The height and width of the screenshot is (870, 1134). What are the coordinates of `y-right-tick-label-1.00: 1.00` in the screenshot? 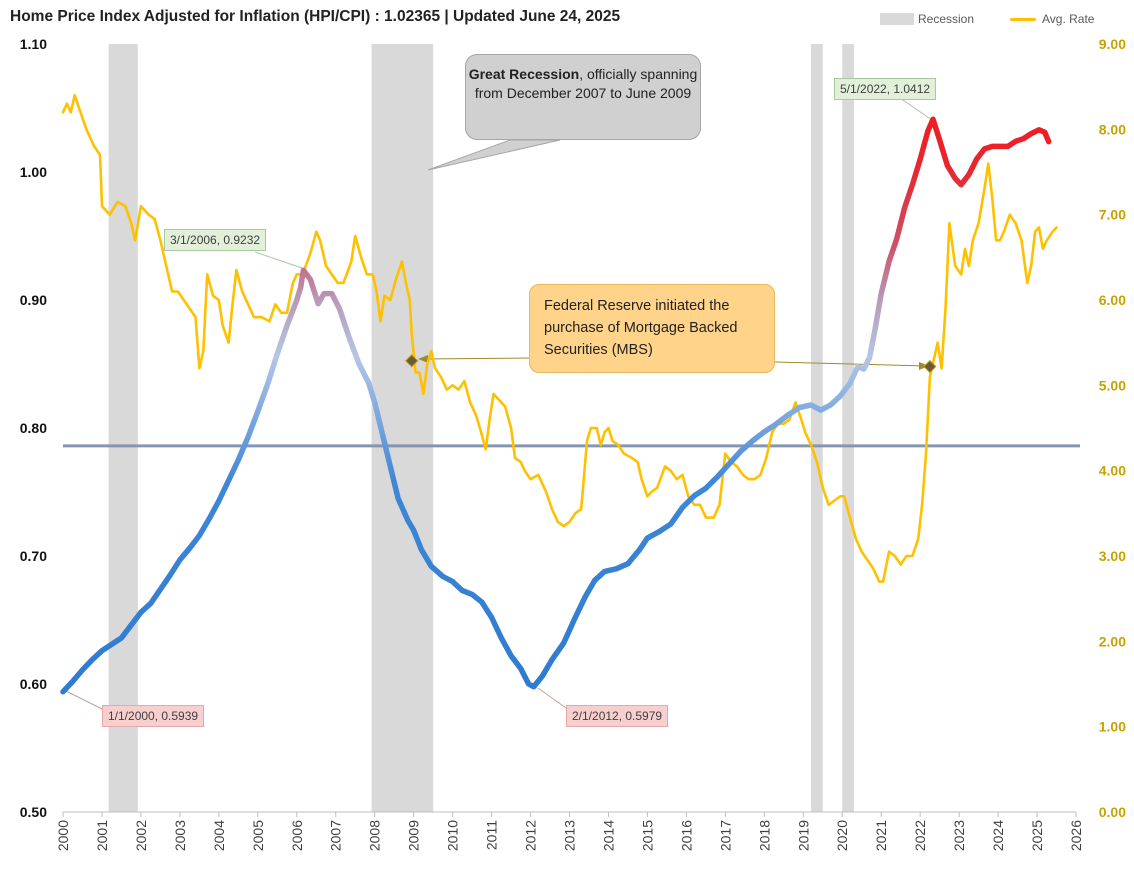 It's located at (1112, 727).